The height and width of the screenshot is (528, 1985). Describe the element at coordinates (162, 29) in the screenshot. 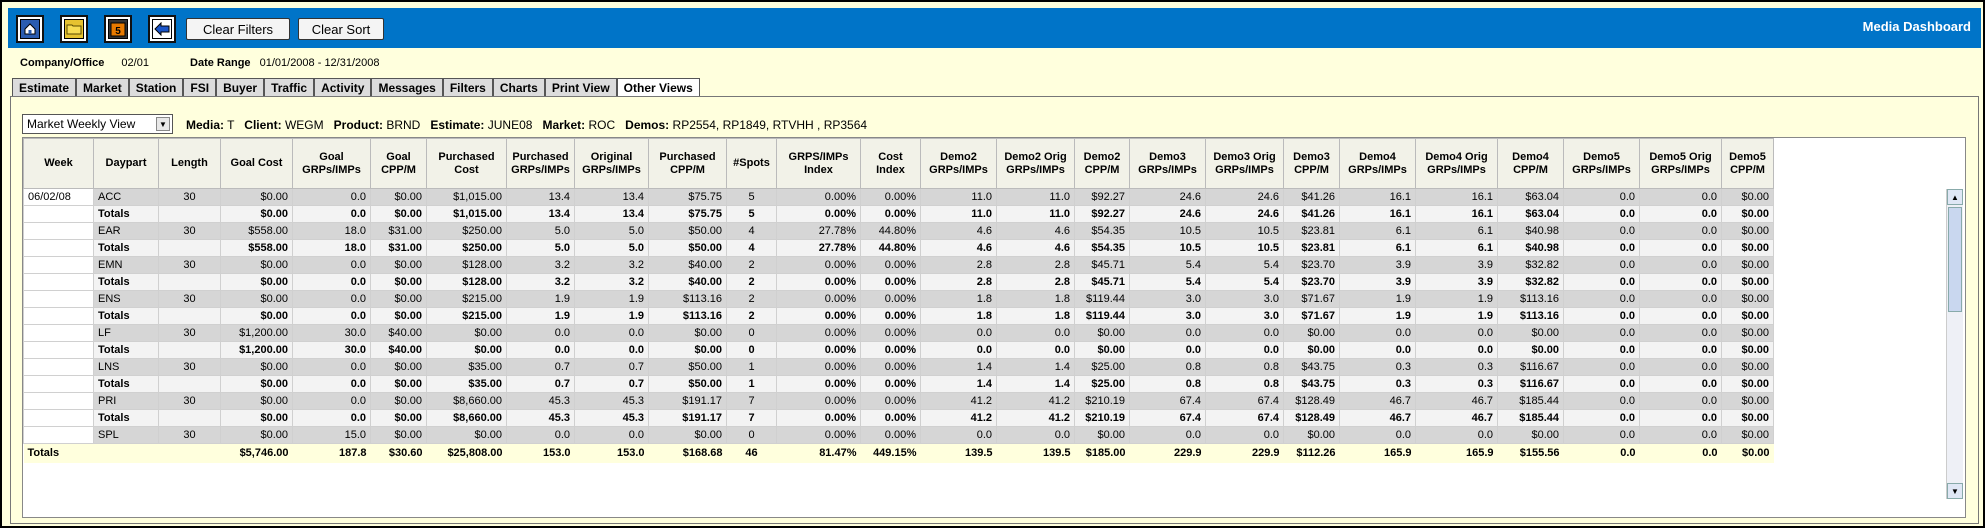

I see `back-button` at that location.